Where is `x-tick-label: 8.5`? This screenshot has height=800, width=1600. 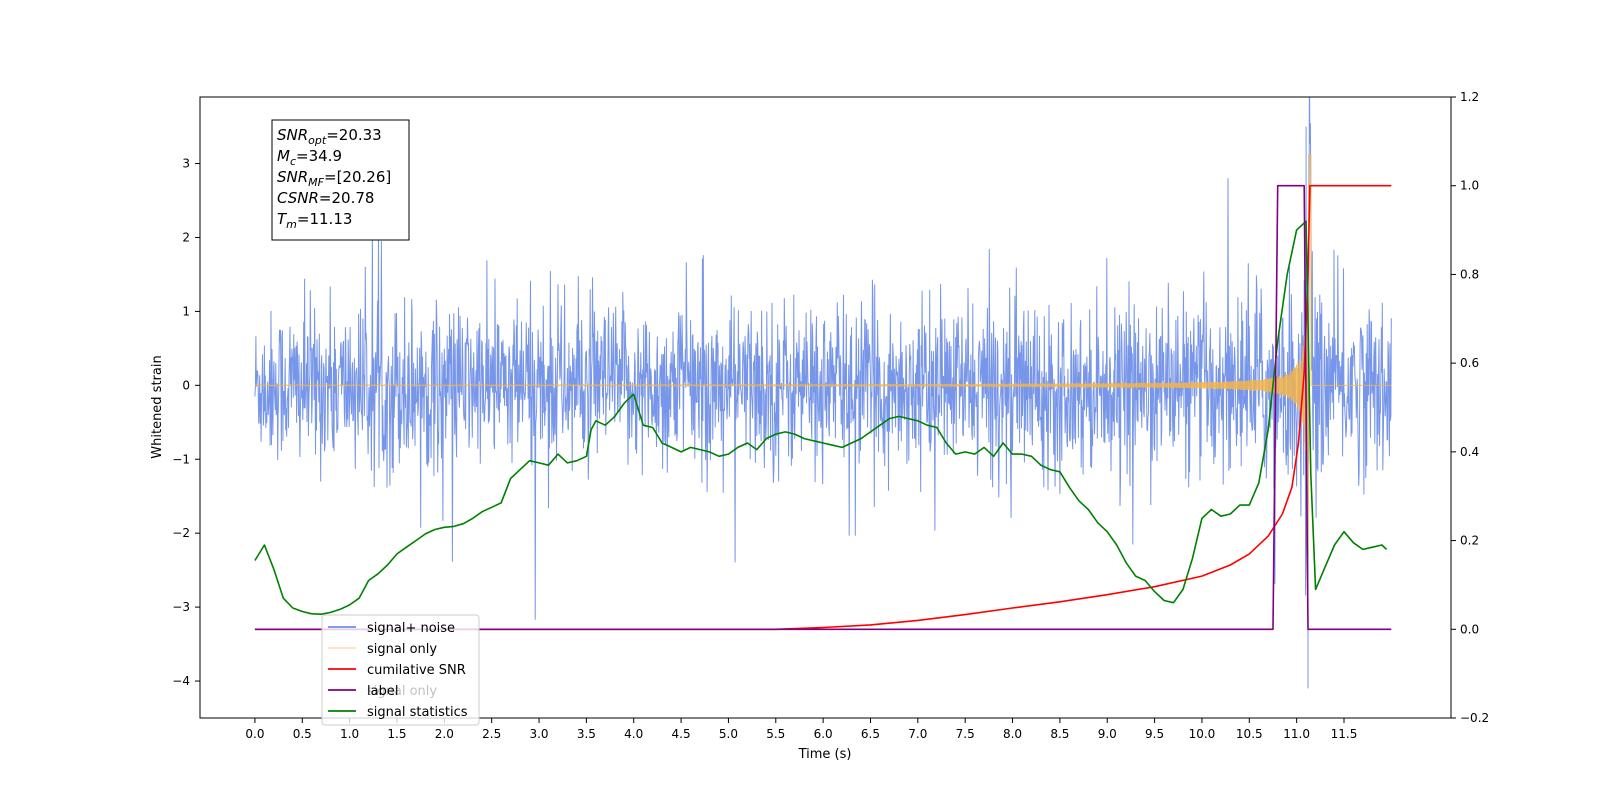 x-tick-label: 8.5 is located at coordinates (1059, 734).